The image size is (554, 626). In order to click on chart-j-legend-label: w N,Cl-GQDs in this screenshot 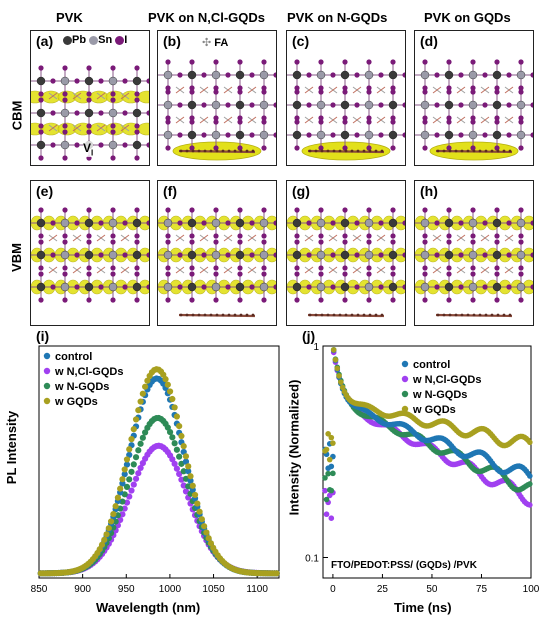, I will do `click(446, 380)`.